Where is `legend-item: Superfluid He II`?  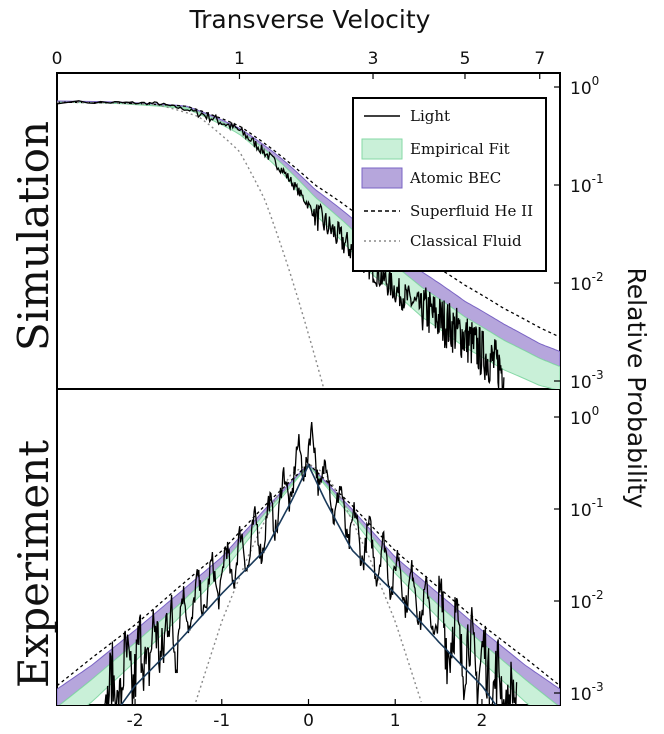
legend-item: Superfluid He II is located at coordinates (448, 211).